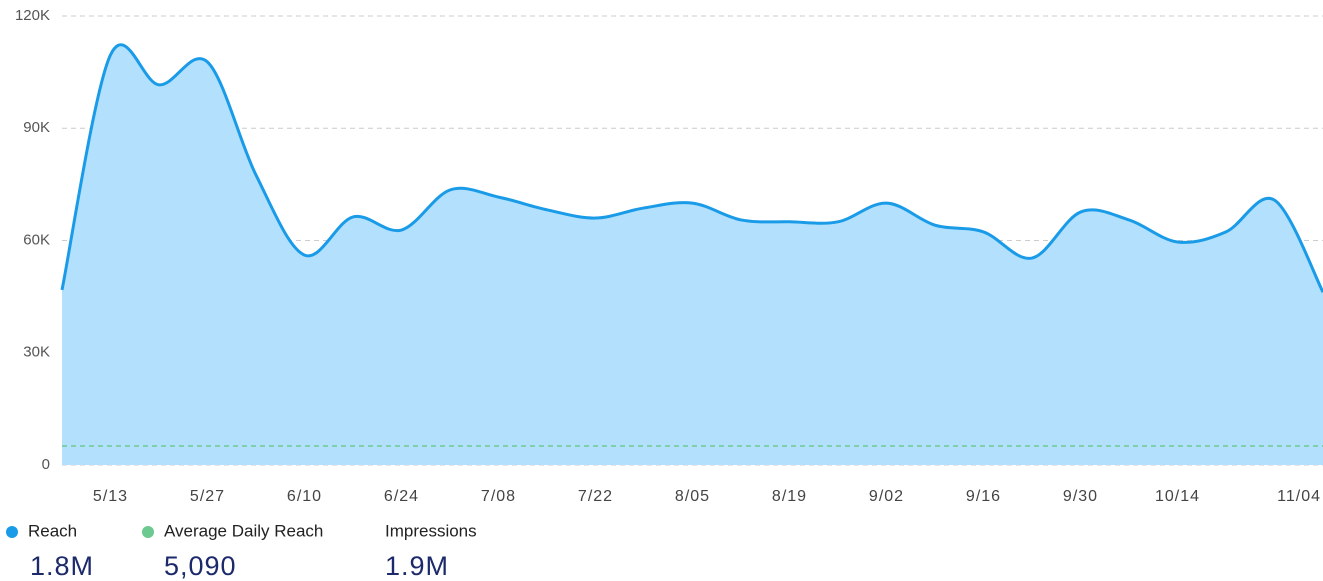 Image resolution: width=1323 pixels, height=581 pixels. I want to click on x-tick-label: 9/02, so click(886, 496).